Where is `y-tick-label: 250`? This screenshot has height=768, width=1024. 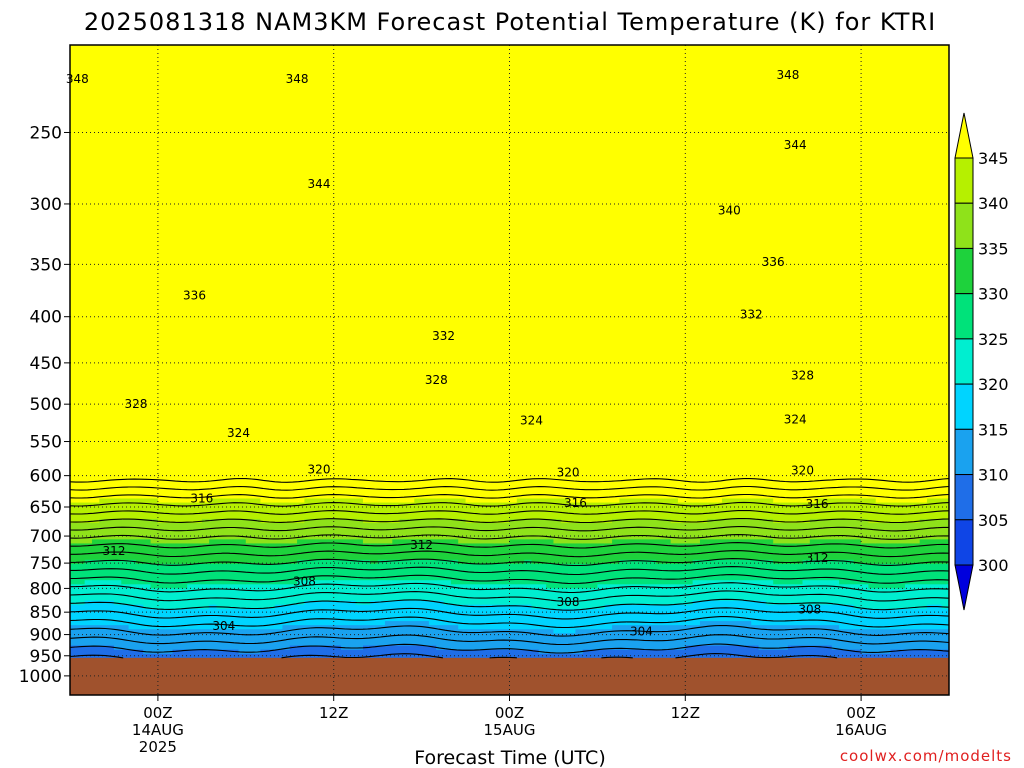
y-tick-label: 250 is located at coordinates (46, 133).